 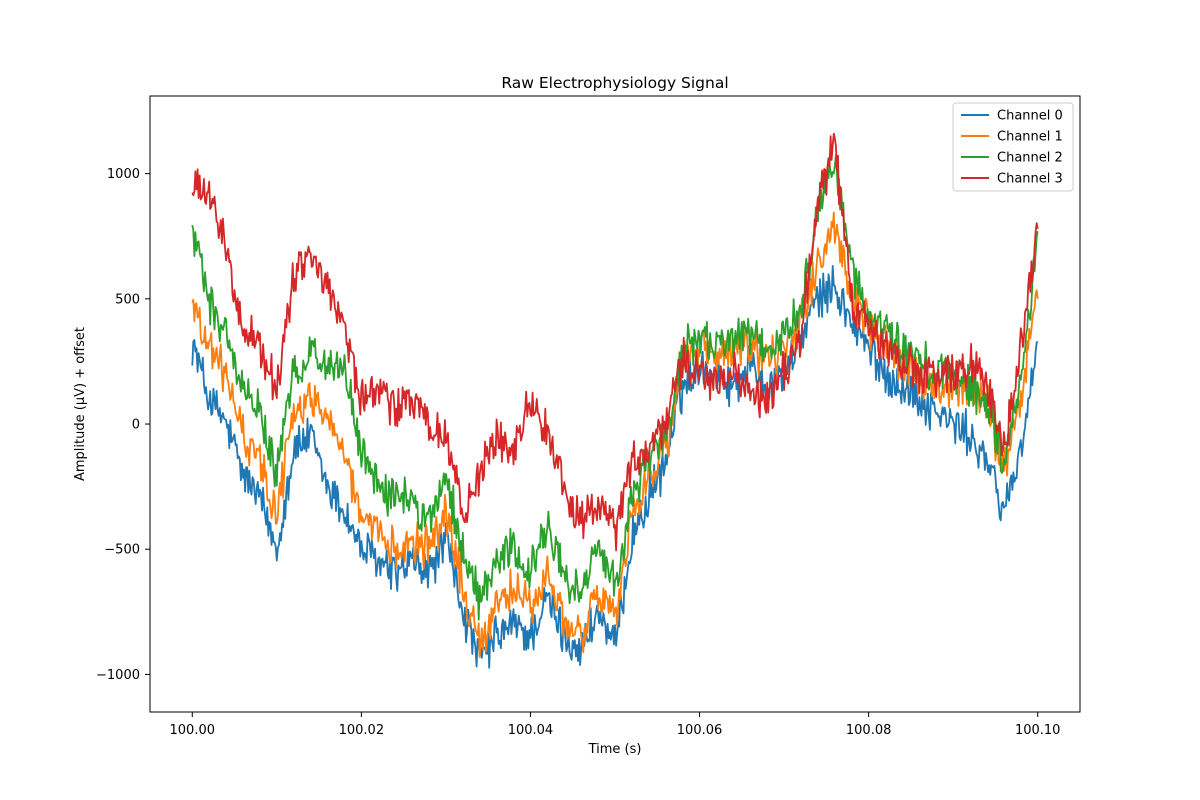 I want to click on legend-label: Channel 0, so click(x=1030, y=116).